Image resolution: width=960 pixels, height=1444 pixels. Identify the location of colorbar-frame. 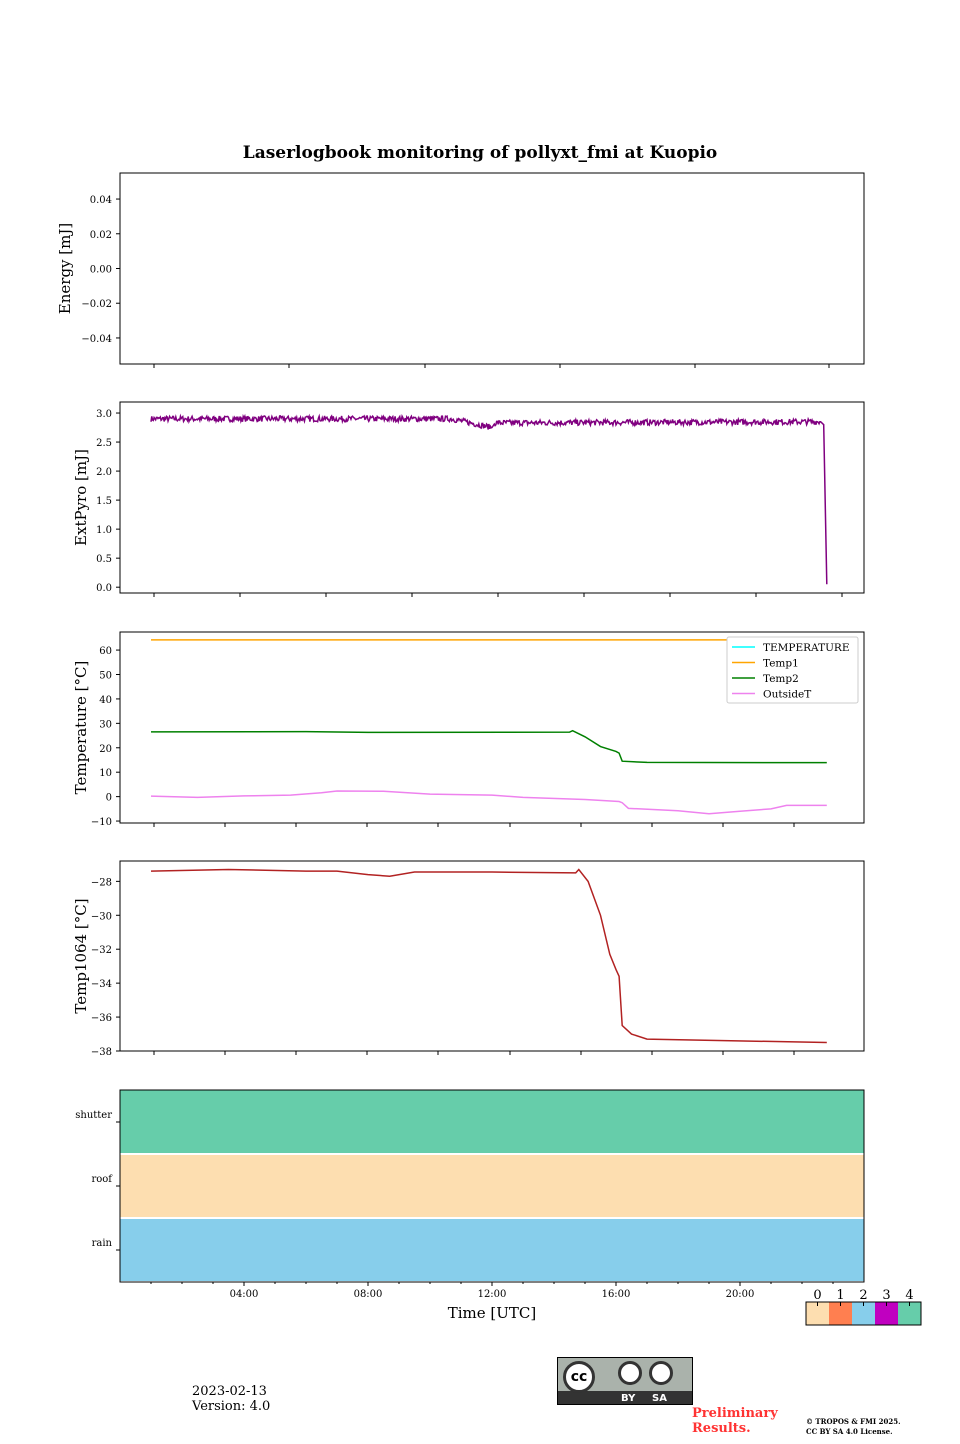
(863, 1313).